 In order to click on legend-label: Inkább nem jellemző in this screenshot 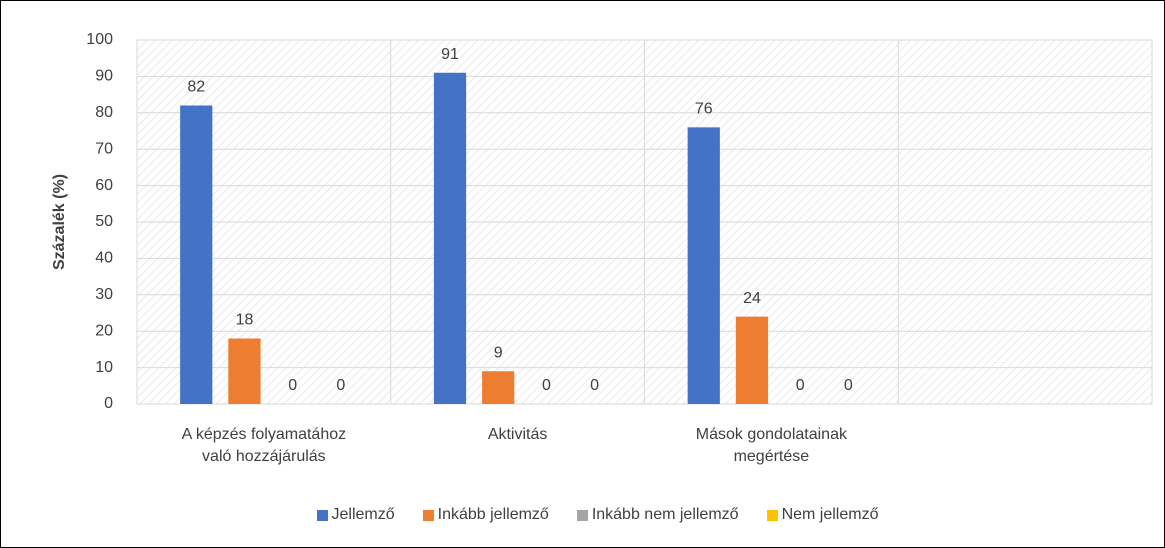, I will do `click(665, 514)`.